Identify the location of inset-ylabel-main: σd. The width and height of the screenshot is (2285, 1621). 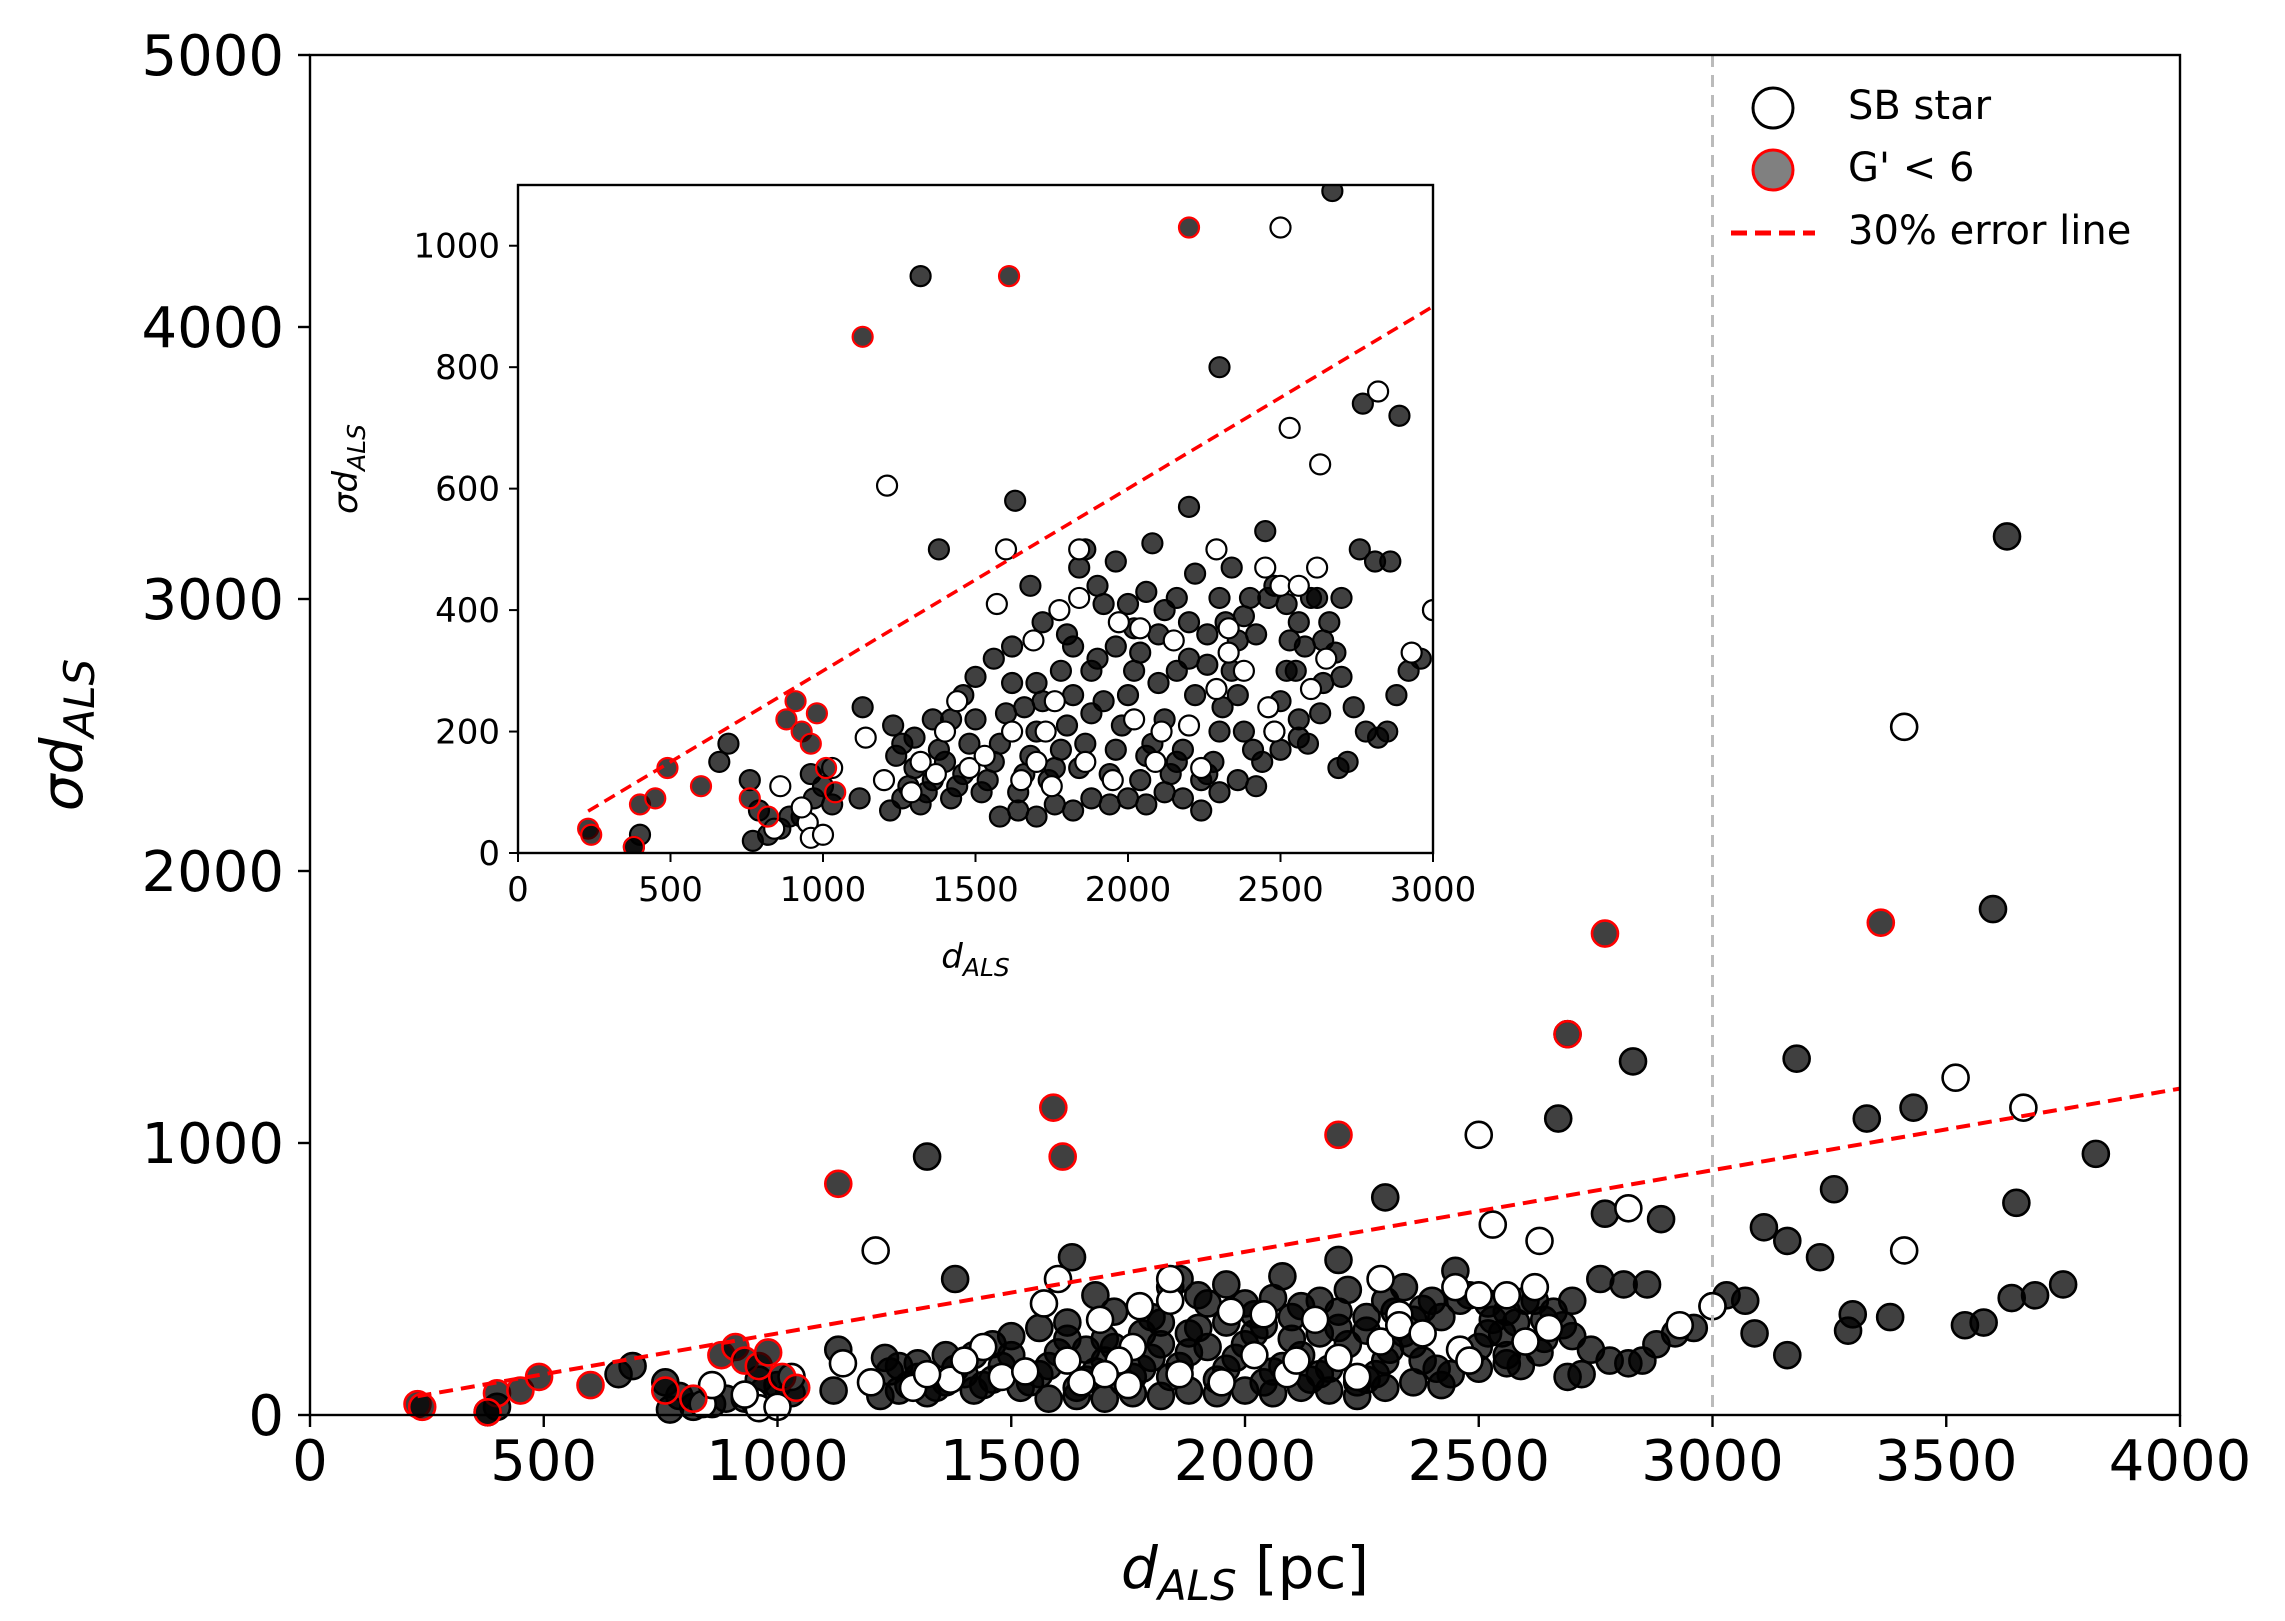
(346, 492).